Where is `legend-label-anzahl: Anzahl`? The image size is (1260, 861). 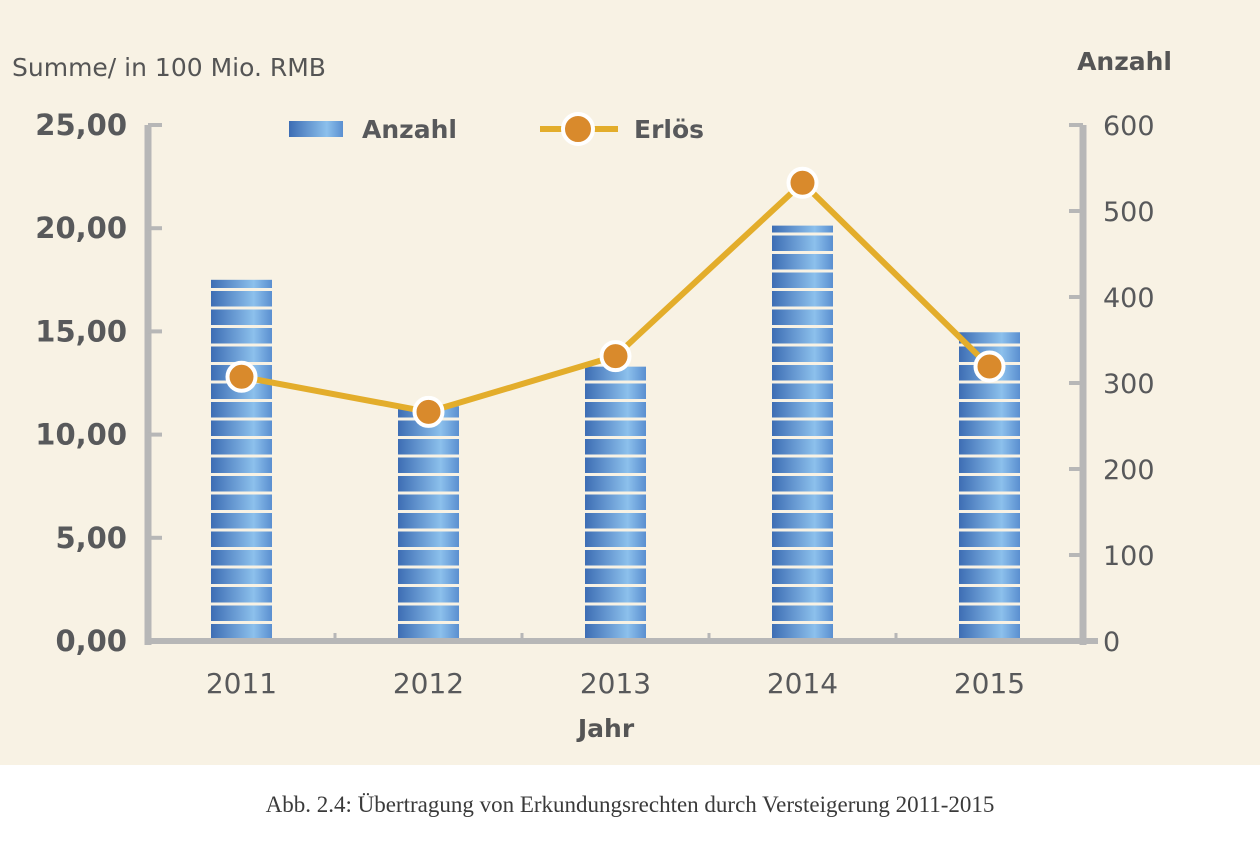
legend-label-anzahl: Anzahl is located at coordinates (409, 129).